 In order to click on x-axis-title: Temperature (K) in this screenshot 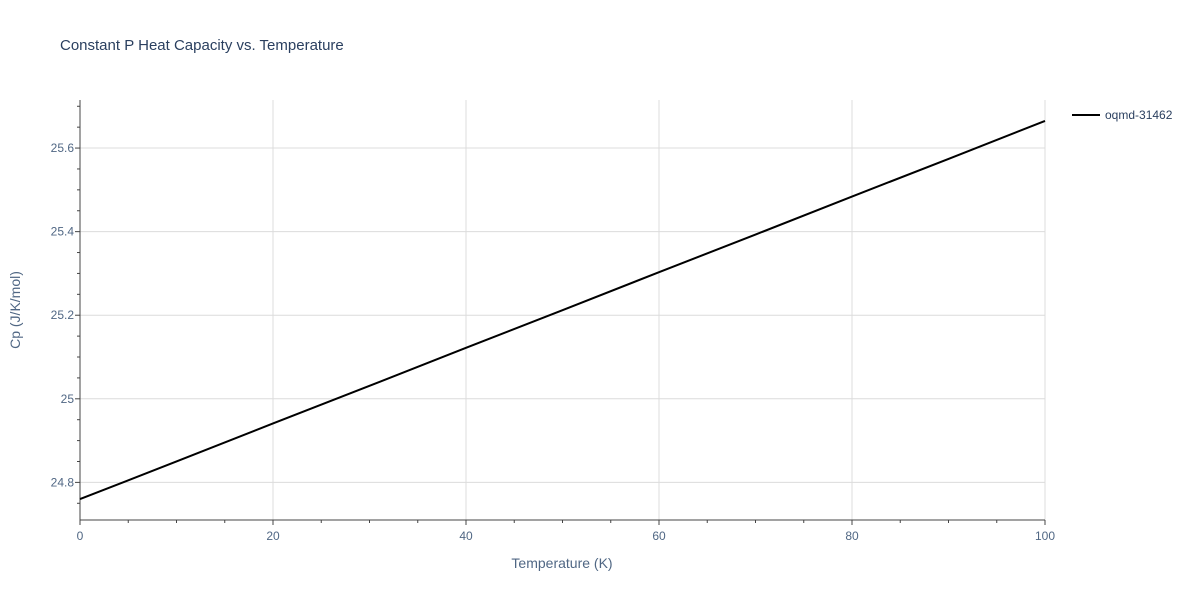, I will do `click(561, 563)`.